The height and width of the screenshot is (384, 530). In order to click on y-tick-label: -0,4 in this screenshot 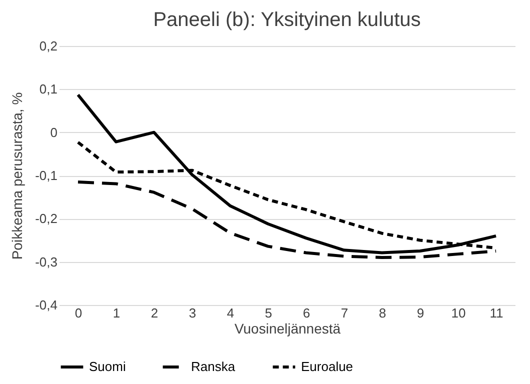, I will do `click(46, 305)`.